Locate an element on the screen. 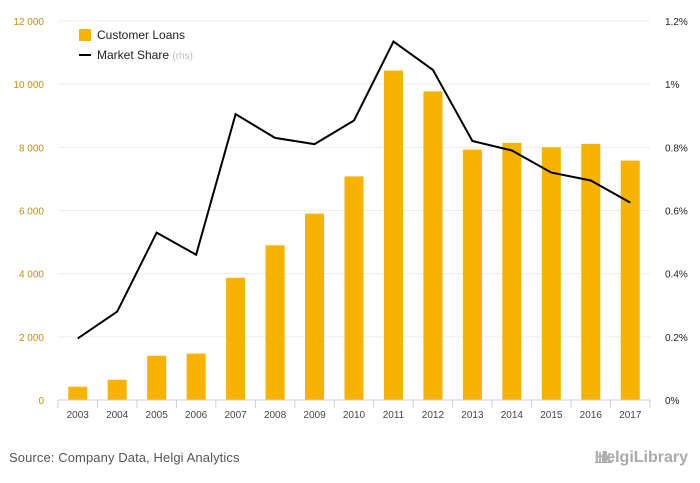  y-axis-right: 0% 0.2% 0.4% 0.6% 0.8% 1% 1.2% is located at coordinates (676, 212).